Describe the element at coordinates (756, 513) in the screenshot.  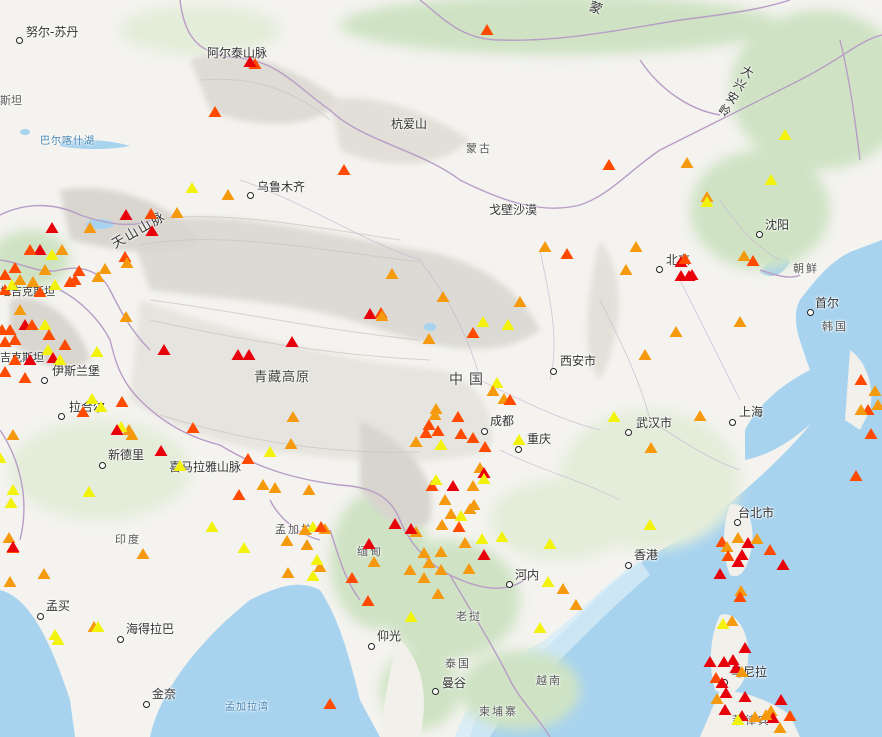
I see `city-label-taipei: 台北市` at that location.